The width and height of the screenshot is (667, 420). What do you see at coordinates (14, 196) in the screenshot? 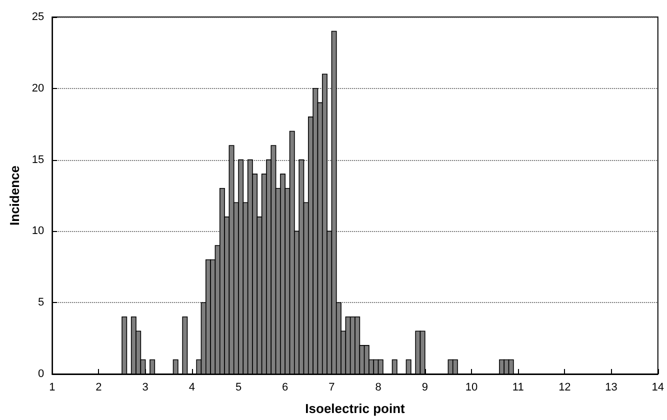
I see `y-axis-title: Incidence` at bounding box center [14, 196].